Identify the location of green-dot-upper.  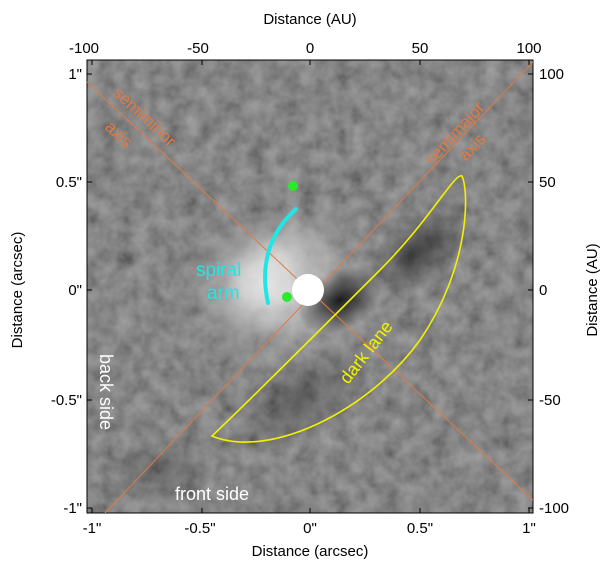
(293, 186).